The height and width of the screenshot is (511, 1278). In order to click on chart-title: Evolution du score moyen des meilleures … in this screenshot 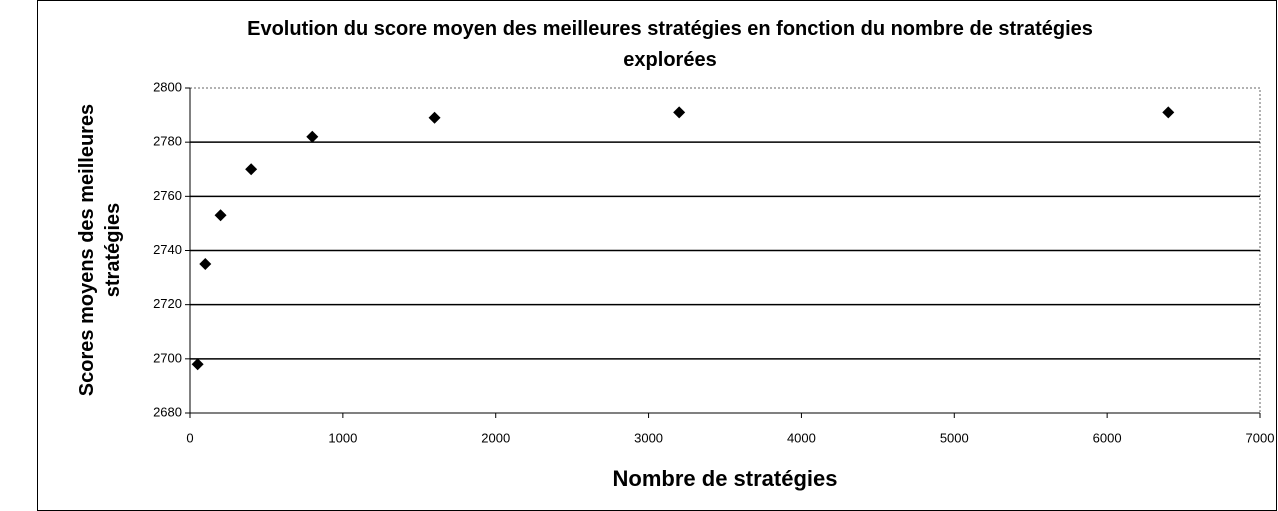, I will do `click(670, 44)`.